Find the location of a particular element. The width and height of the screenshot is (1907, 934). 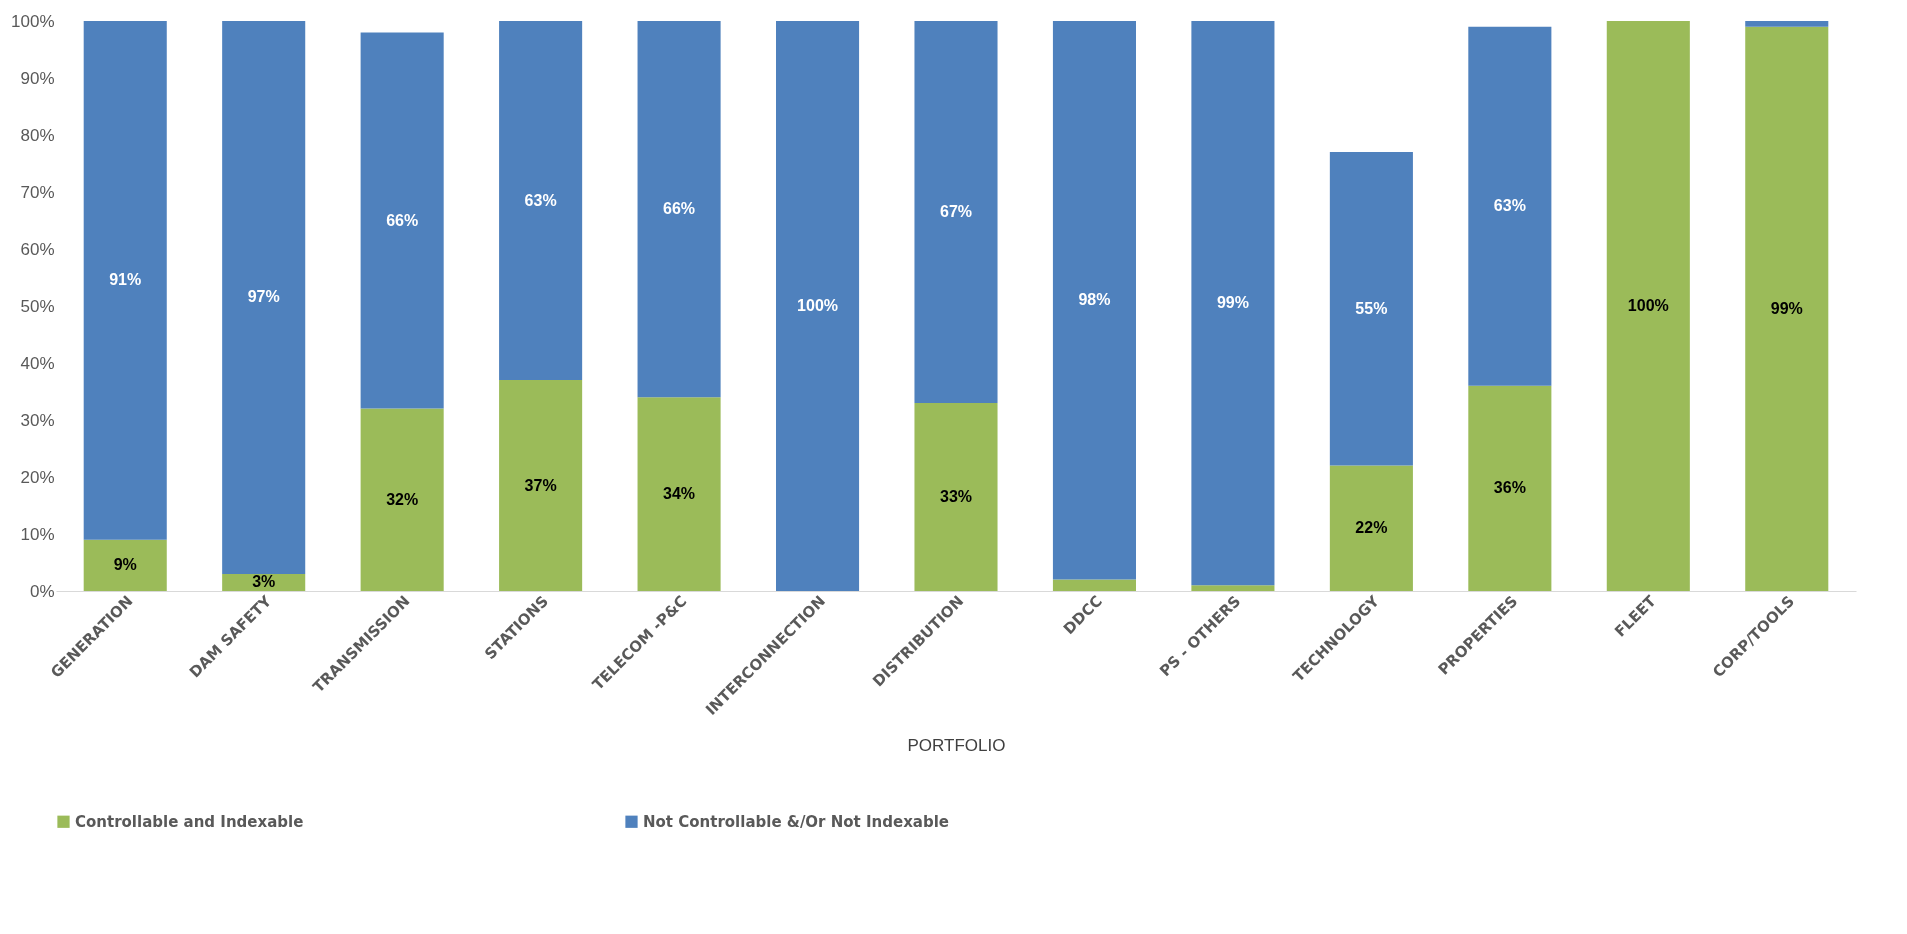

data-label: 55% is located at coordinates (1371, 308).